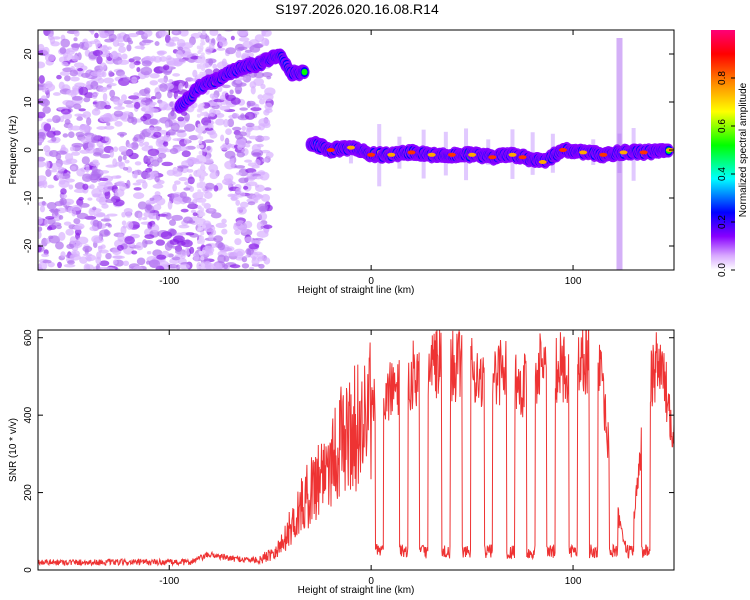  Describe the element at coordinates (169, 581) in the screenshot. I see `x-tick-label: -100` at that location.